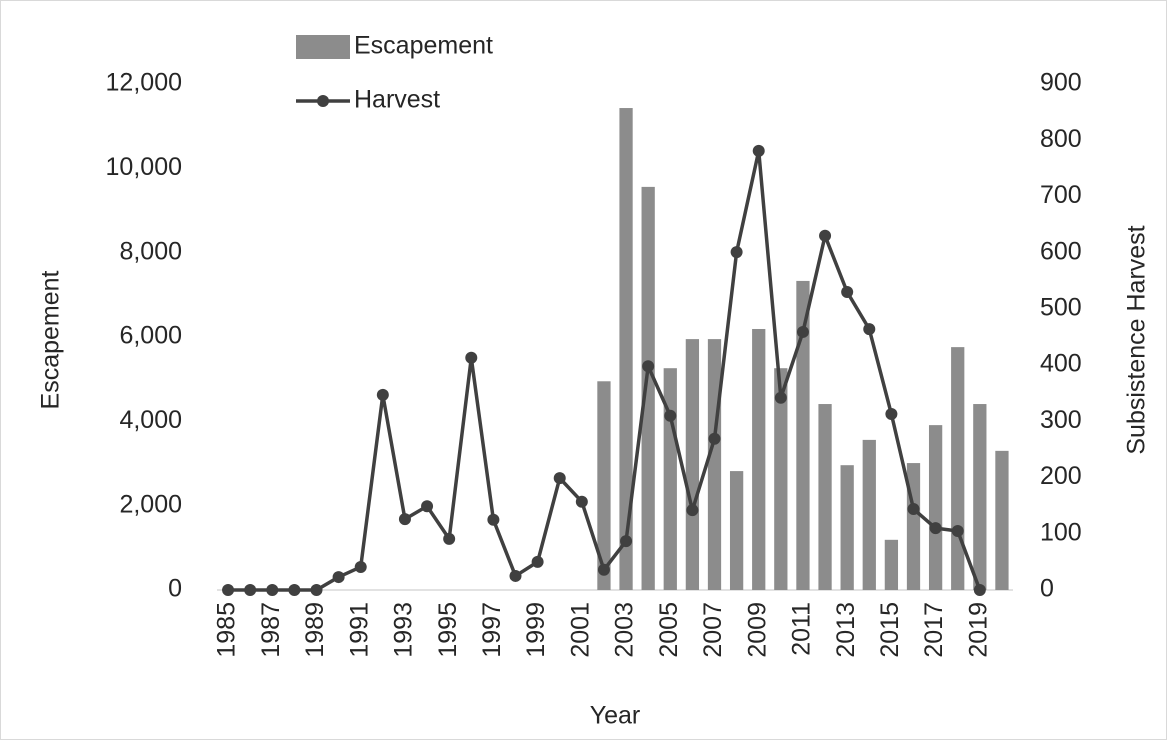 Image resolution: width=1167 pixels, height=740 pixels. Describe the element at coordinates (227, 630) in the screenshot. I see `x-tick-label: 1985` at that location.